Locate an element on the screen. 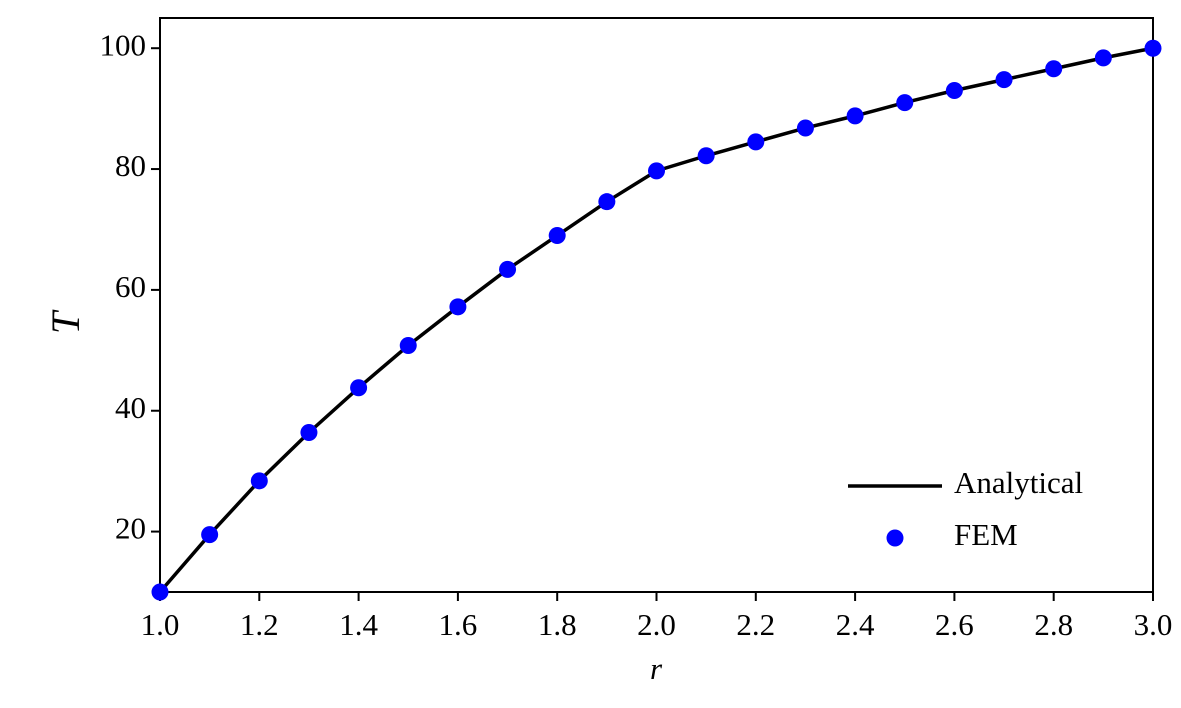  legend-marker is located at coordinates (895, 538).